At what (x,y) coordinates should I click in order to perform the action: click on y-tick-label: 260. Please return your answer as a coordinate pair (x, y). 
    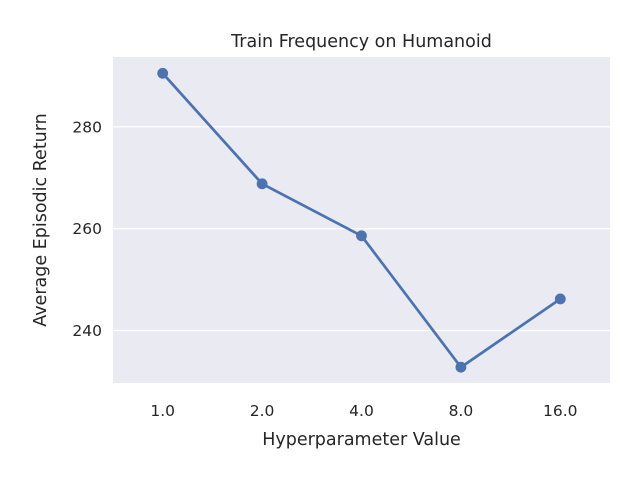
    Looking at the image, I should click on (87, 229).